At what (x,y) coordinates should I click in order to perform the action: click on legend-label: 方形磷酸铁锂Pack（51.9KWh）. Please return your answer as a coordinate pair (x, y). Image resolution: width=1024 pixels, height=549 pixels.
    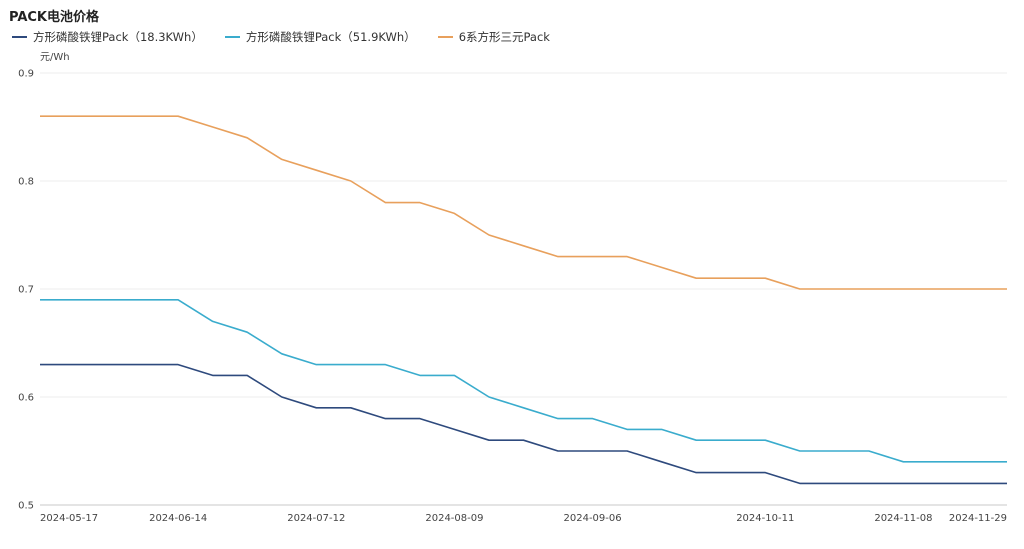
    Looking at the image, I should click on (330, 37).